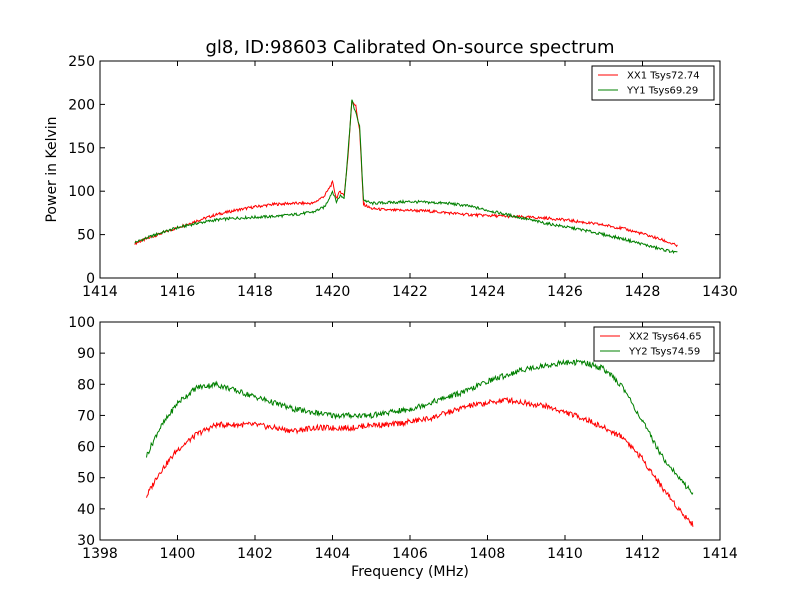  I want to click on series-line-xx2, so click(420, 461).